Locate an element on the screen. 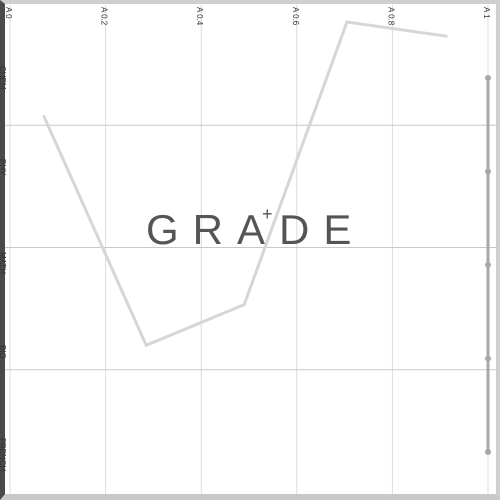  y-category-label: FRENCH is located at coordinates (3, 455).